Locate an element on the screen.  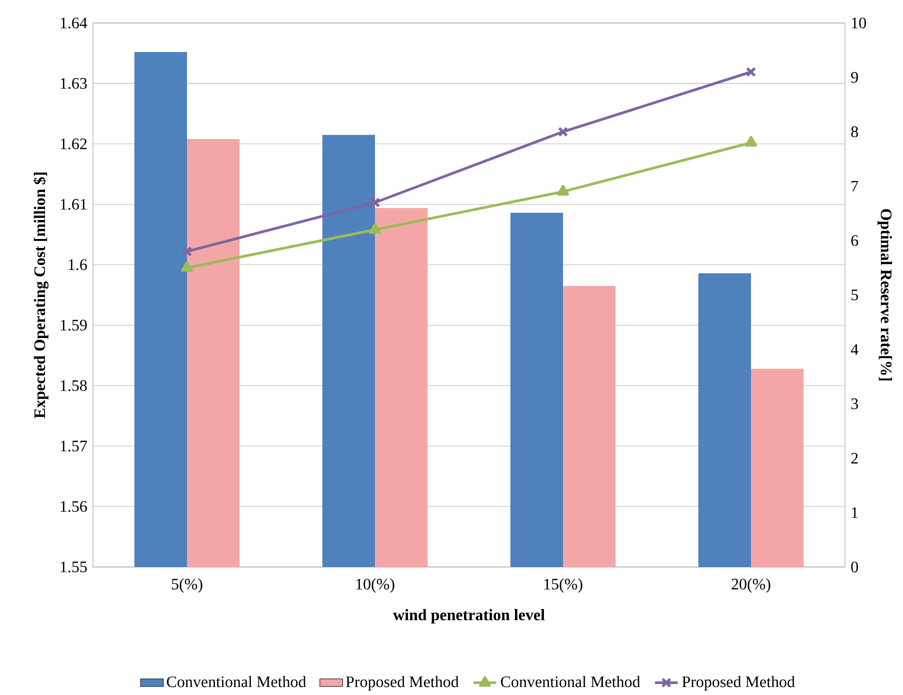
y2-tick-label: 4 is located at coordinates (854, 349).